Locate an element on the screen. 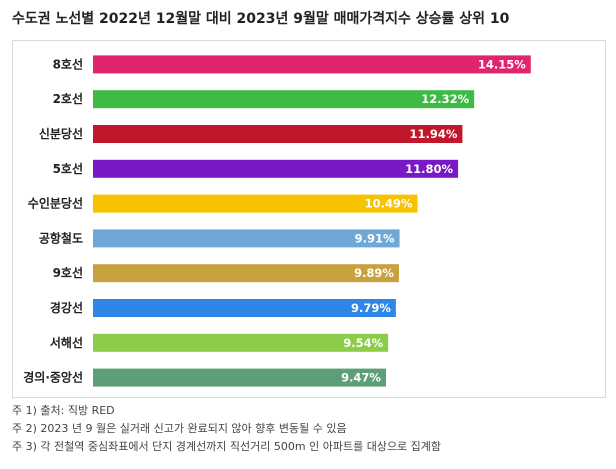  category-label: 수인분당선 is located at coordinates (55, 203).